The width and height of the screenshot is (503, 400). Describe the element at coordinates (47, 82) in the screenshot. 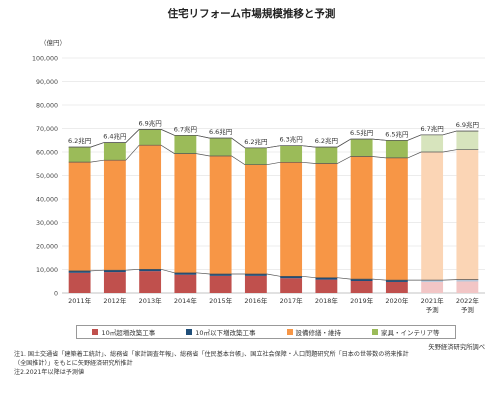

I see `y-tick-label: 90,000` at that location.